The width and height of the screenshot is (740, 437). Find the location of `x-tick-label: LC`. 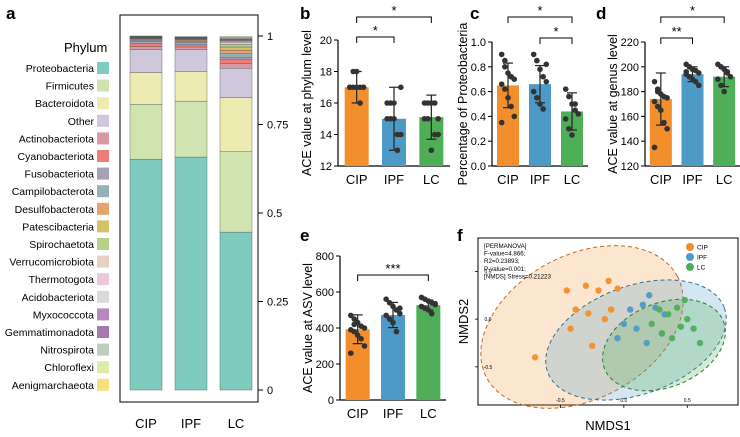

x-tick-label: LC is located at coordinates (428, 413).